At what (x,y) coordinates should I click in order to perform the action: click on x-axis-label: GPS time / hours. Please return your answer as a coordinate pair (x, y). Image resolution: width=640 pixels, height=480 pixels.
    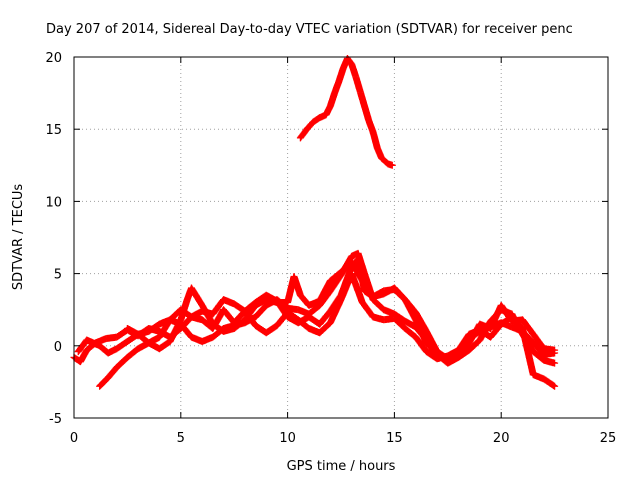
    Looking at the image, I should click on (341, 466).